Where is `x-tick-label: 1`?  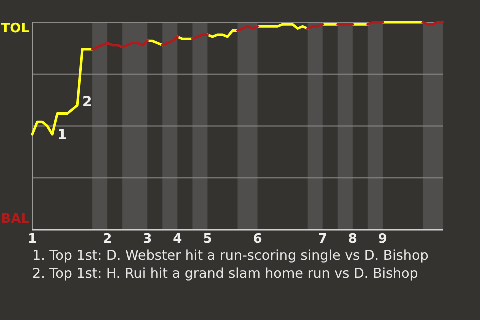 x-tick-label: 1 is located at coordinates (33, 239).